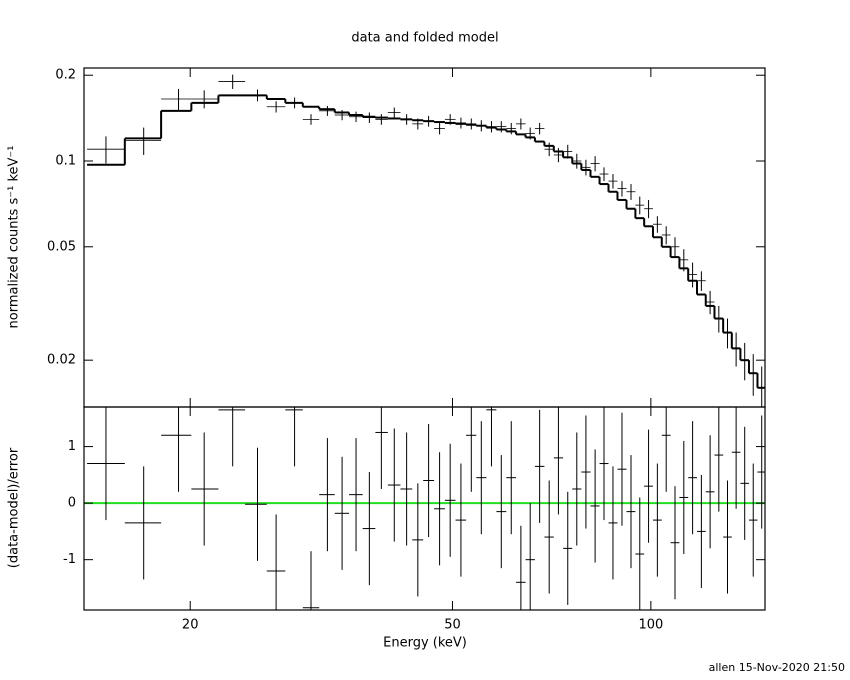  I want to click on footer: allen 15-Nov-2020 21:50, so click(777, 667).